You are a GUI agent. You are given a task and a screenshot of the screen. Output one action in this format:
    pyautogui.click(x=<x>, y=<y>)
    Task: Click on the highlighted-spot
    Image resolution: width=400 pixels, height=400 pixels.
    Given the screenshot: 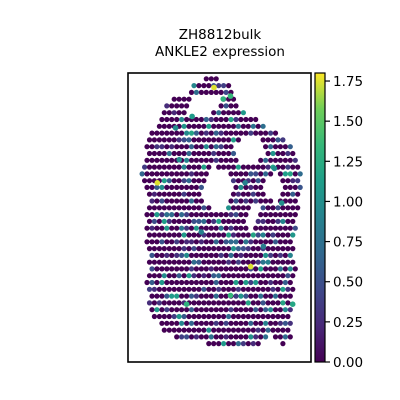 What is the action you would take?
    pyautogui.click(x=274, y=168)
    